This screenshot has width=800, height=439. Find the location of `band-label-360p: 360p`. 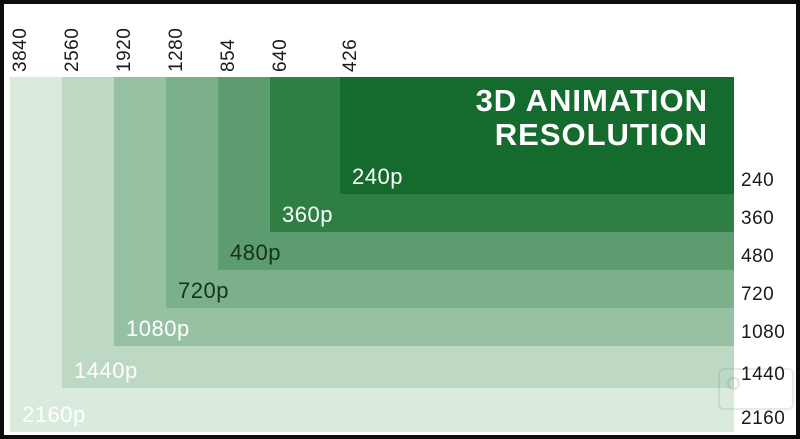

band-label-360p: 360p is located at coordinates (307, 214).